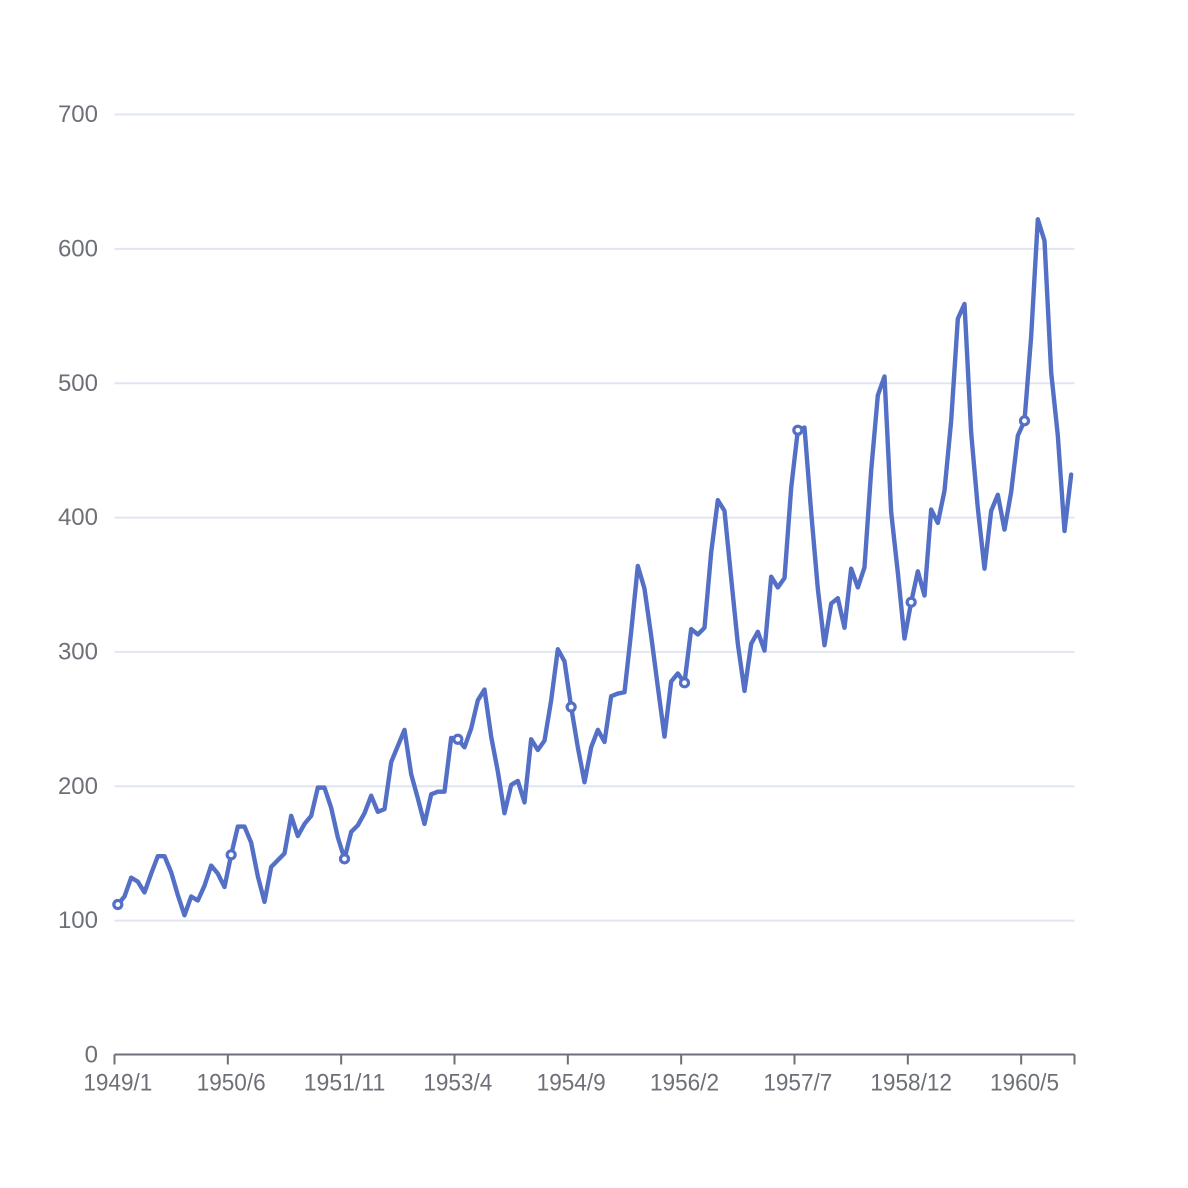  Describe the element at coordinates (457, 1083) in the screenshot. I see `svg-text: 1953/4` at that location.